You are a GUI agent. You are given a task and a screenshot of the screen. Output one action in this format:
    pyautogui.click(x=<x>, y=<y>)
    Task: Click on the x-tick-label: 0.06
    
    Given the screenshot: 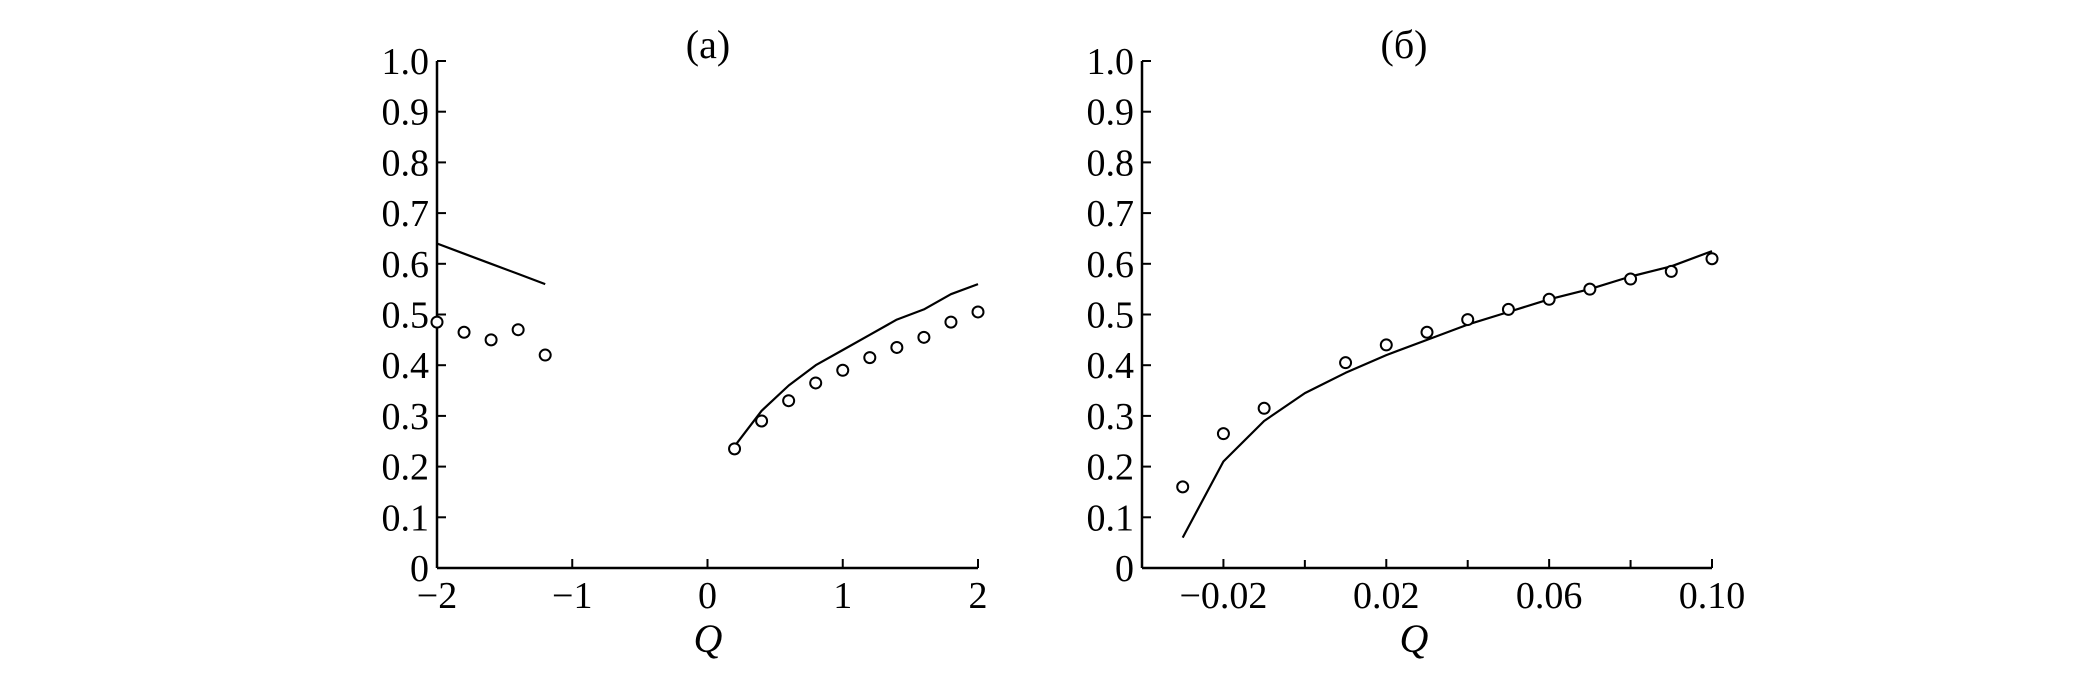 What is the action you would take?
    pyautogui.click(x=1549, y=596)
    